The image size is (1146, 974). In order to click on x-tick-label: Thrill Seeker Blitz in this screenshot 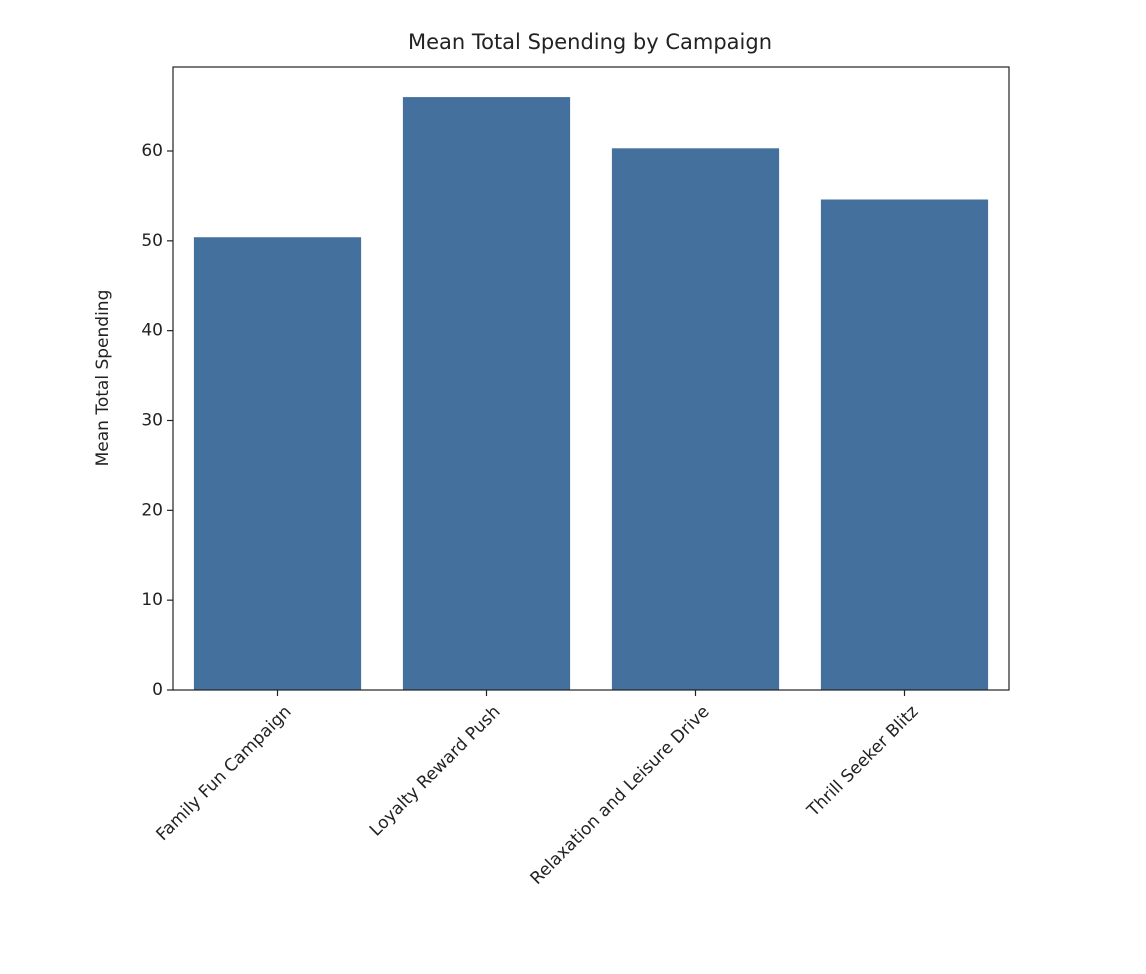, I will do `click(863, 762)`.